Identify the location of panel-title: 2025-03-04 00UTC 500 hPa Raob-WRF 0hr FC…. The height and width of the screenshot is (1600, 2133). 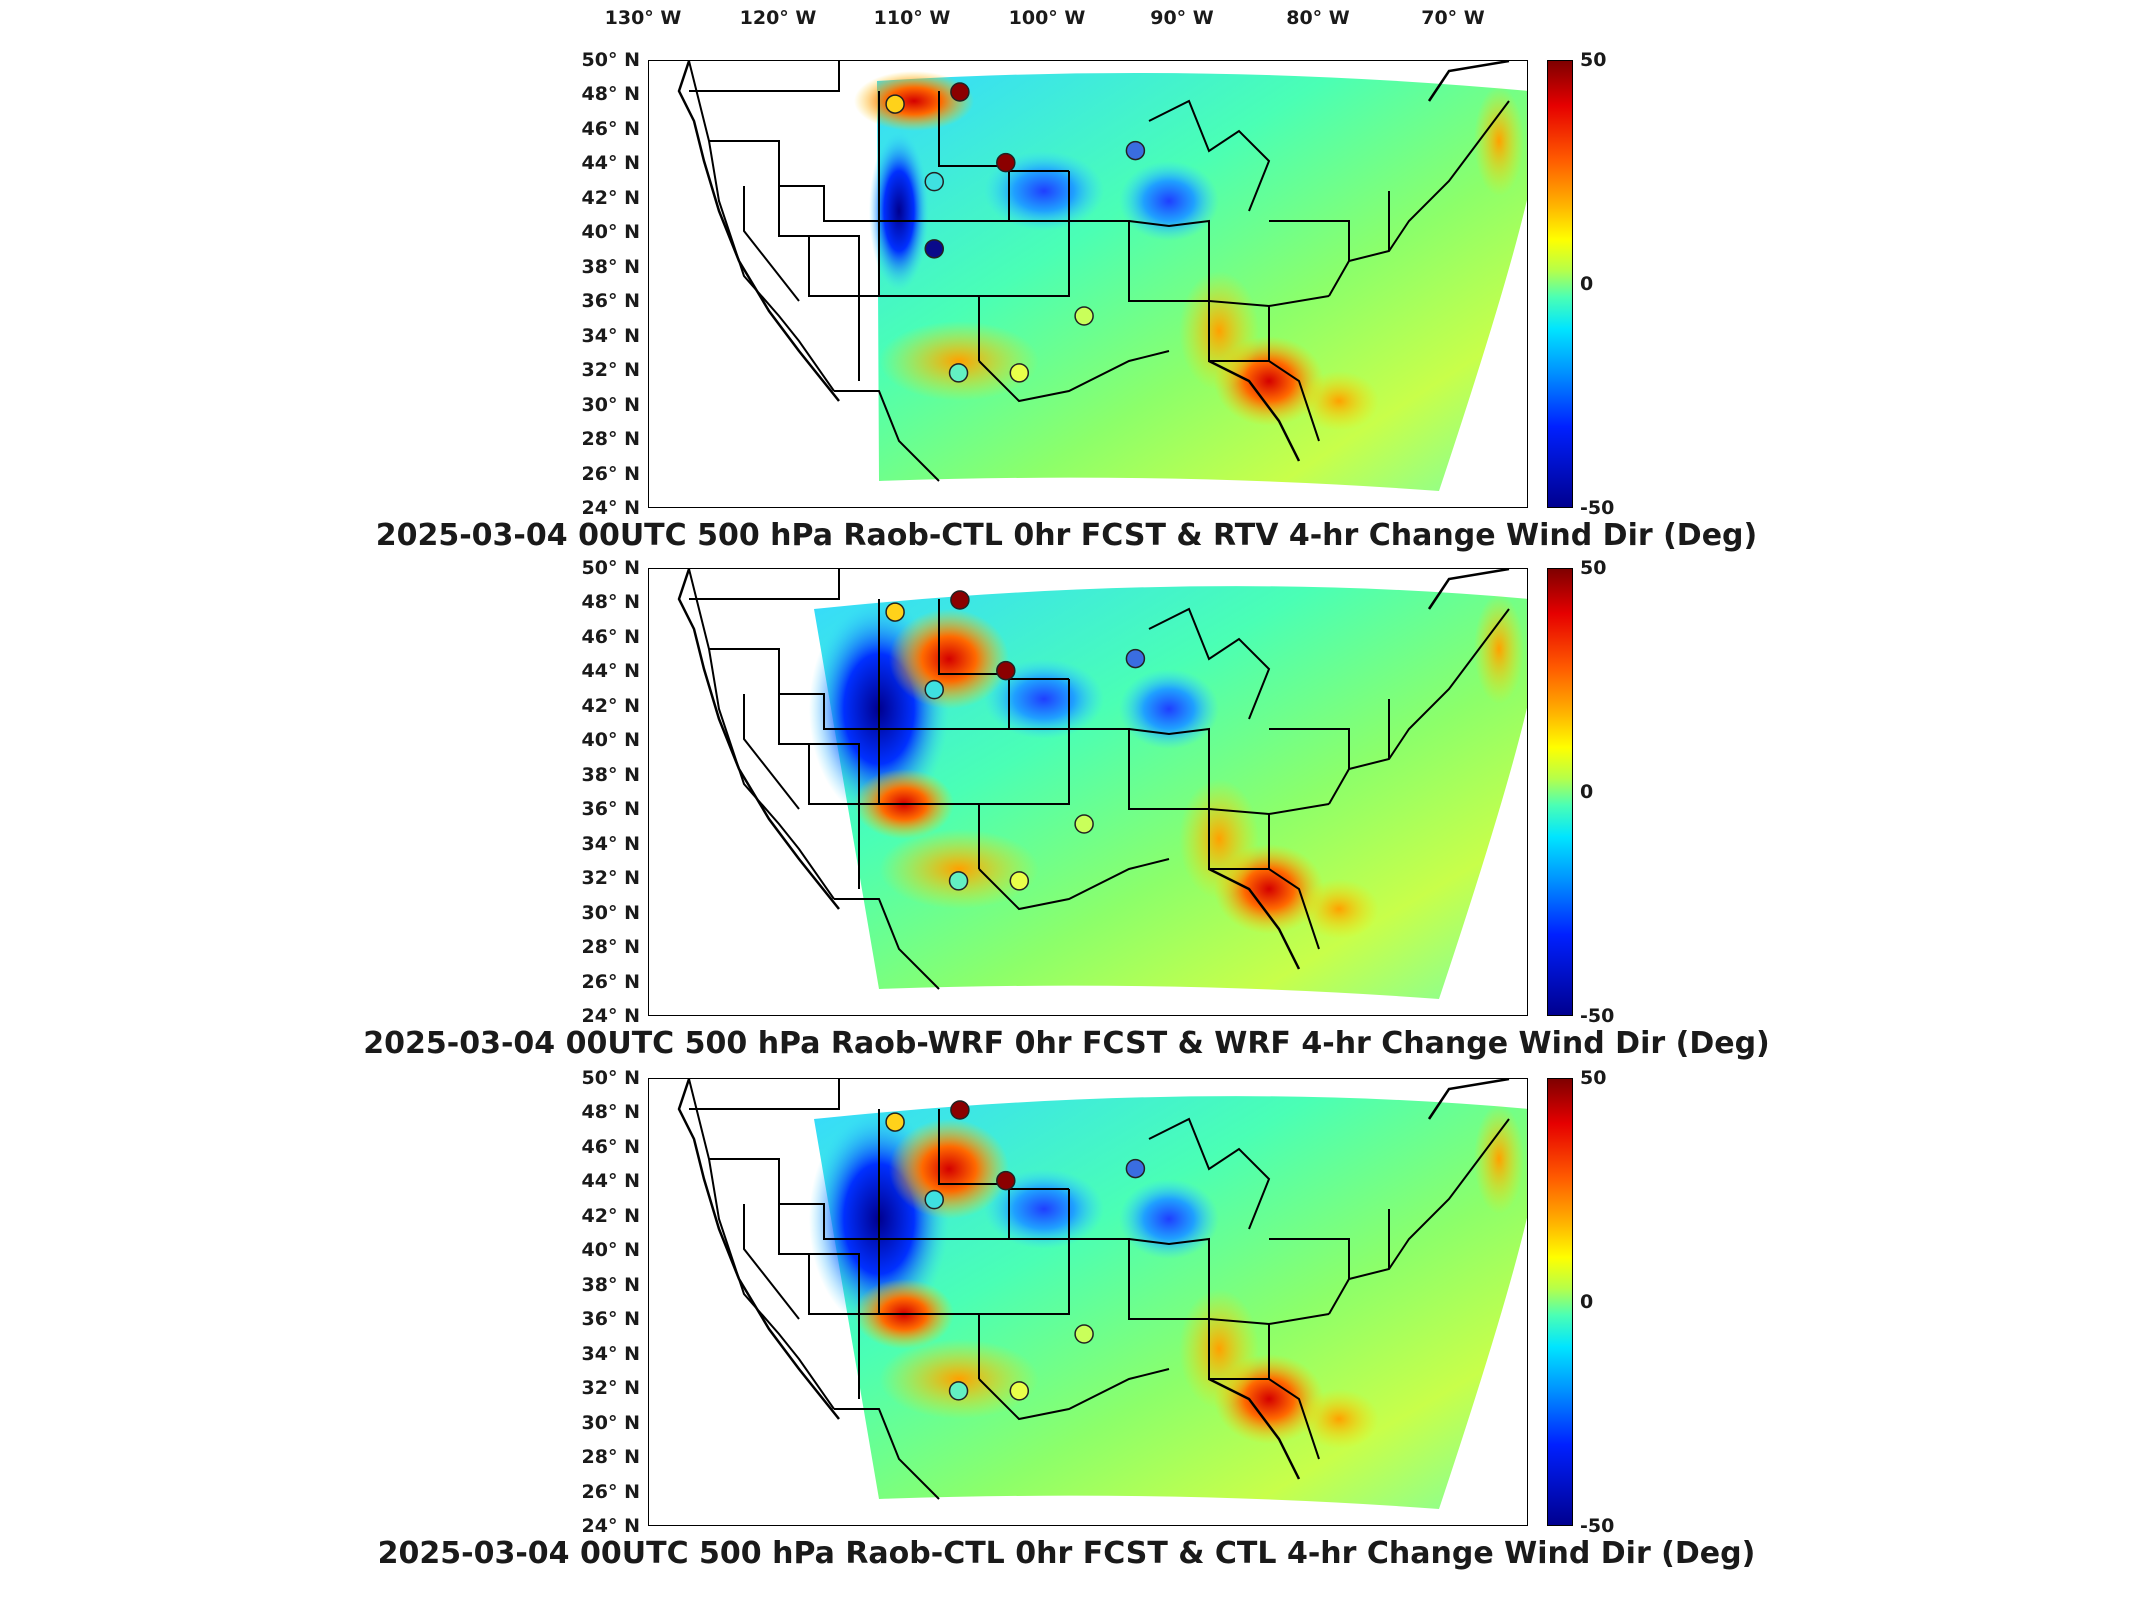
(1066, 1043).